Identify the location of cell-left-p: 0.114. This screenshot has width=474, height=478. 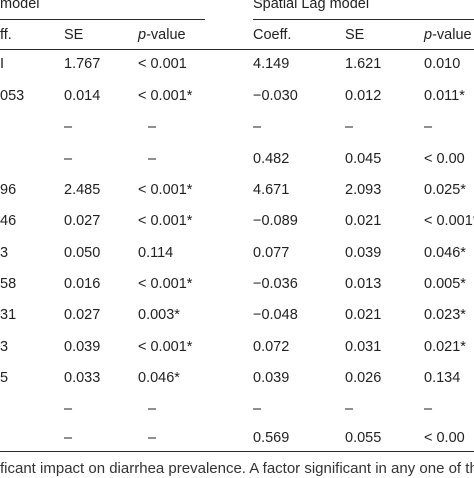
(156, 253).